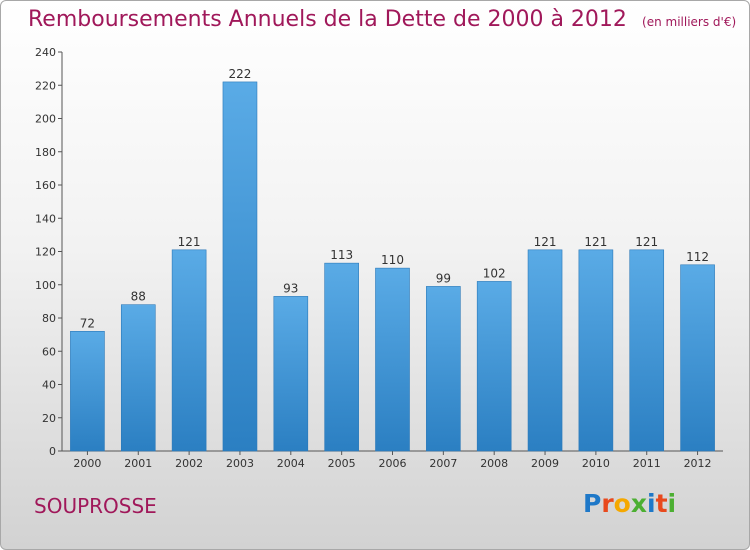 The width and height of the screenshot is (750, 550). Describe the element at coordinates (592, 503) in the screenshot. I see `logo-letter: P` at that location.